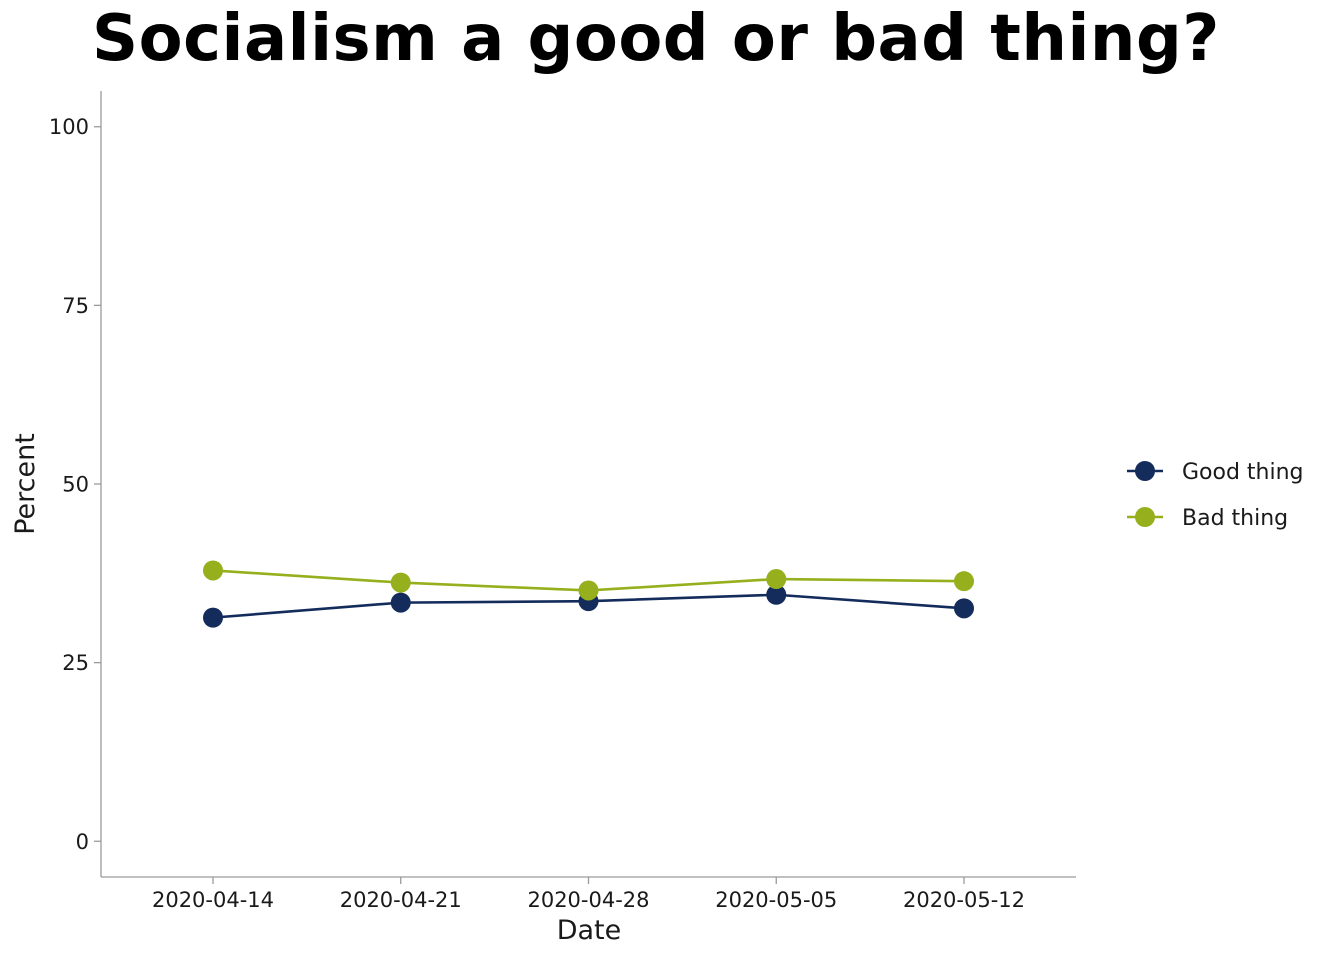  I want to click on y-axis-ticks: 0 25 50 75 100, so click(75, 484).